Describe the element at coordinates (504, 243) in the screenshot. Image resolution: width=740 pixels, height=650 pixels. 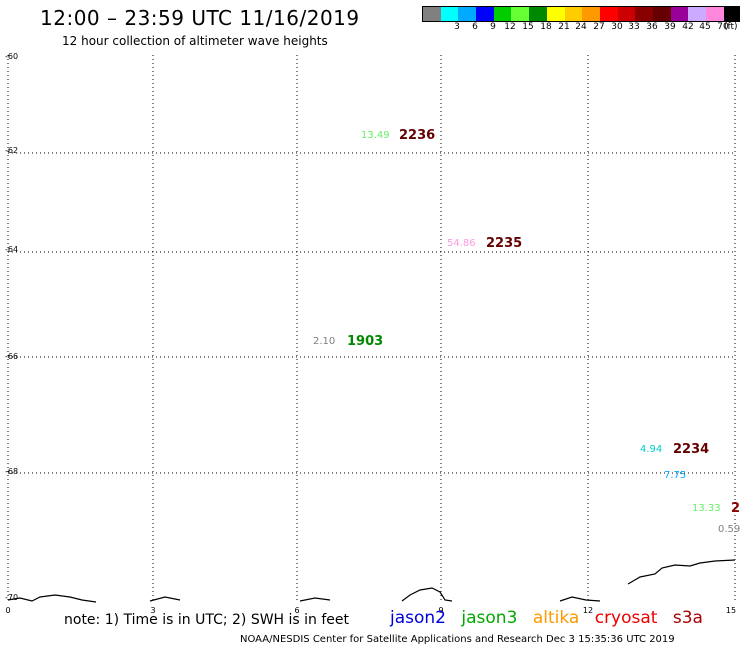
I see `pass-time: 2235` at that location.